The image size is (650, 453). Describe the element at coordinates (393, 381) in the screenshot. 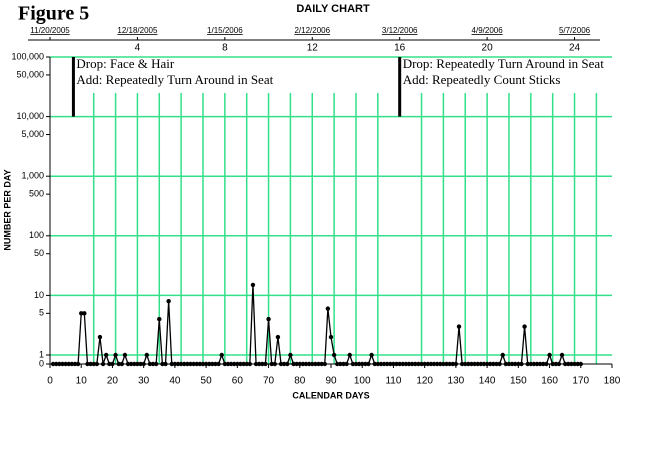

I see `x-tick-label: 110` at that location.